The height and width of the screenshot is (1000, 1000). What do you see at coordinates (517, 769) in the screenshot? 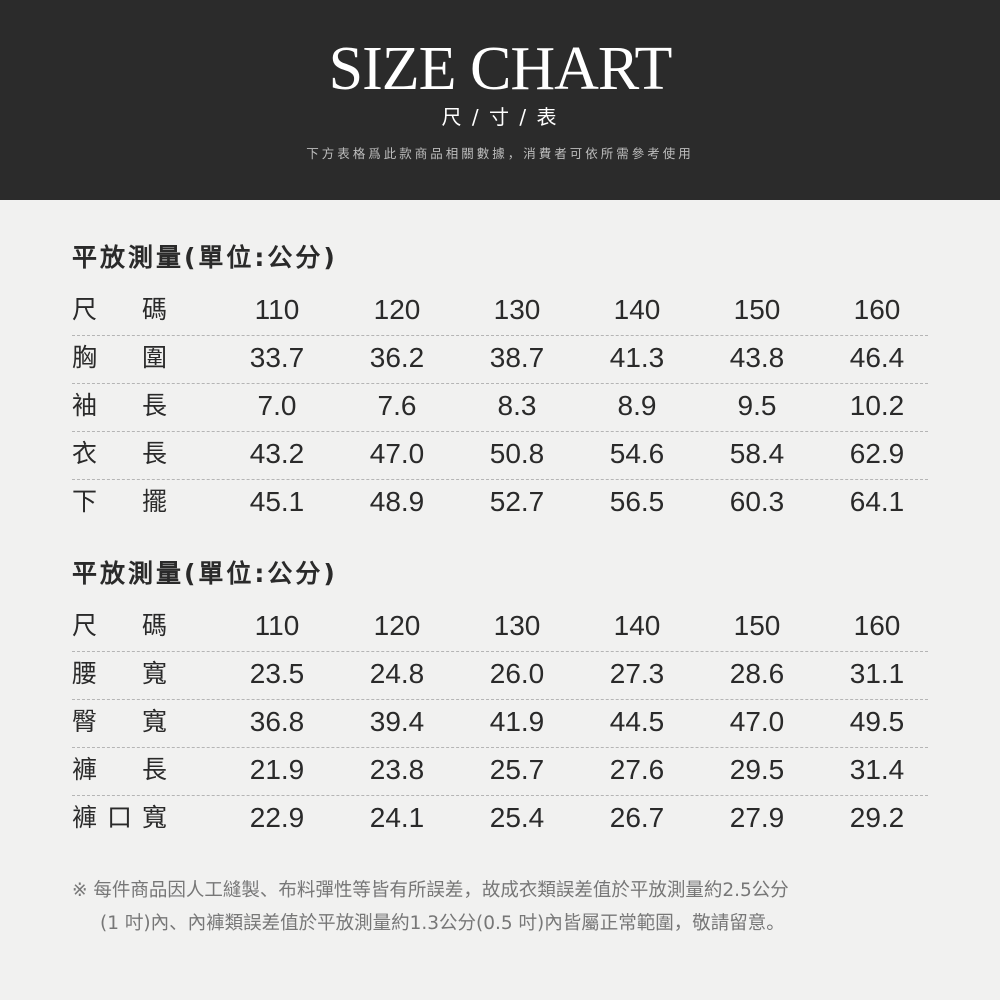
I see `table-cell: 25.7` at bounding box center [517, 769].